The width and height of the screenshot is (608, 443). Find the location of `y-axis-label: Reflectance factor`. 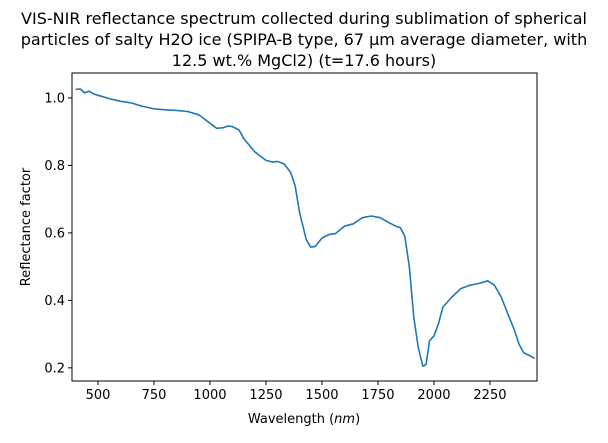

y-axis-label: Reflectance factor is located at coordinates (26, 226).